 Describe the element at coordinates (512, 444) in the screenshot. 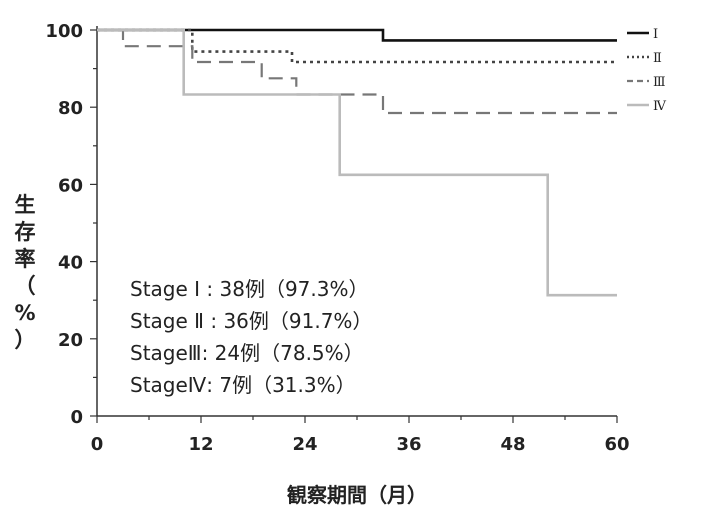

I see `x-tick-label: 48` at that location.